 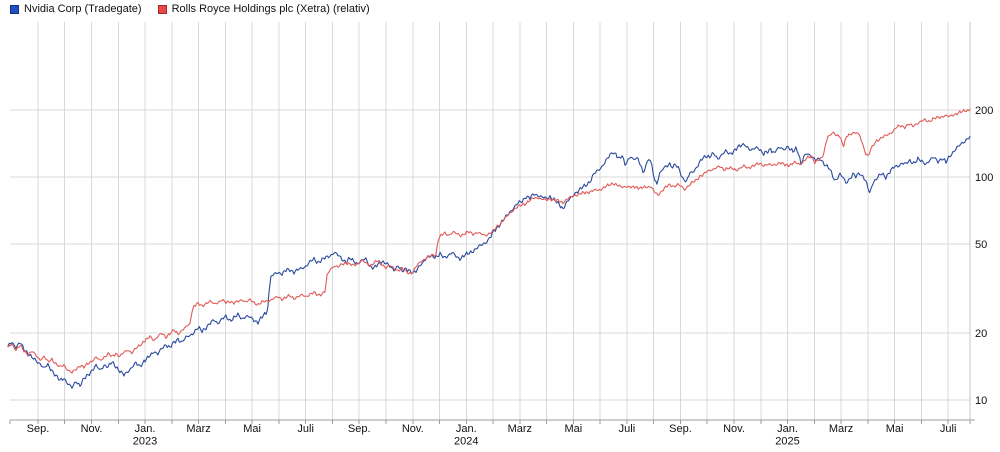 I want to click on rollsroyce-series-swatch-icon, so click(x=162, y=9).